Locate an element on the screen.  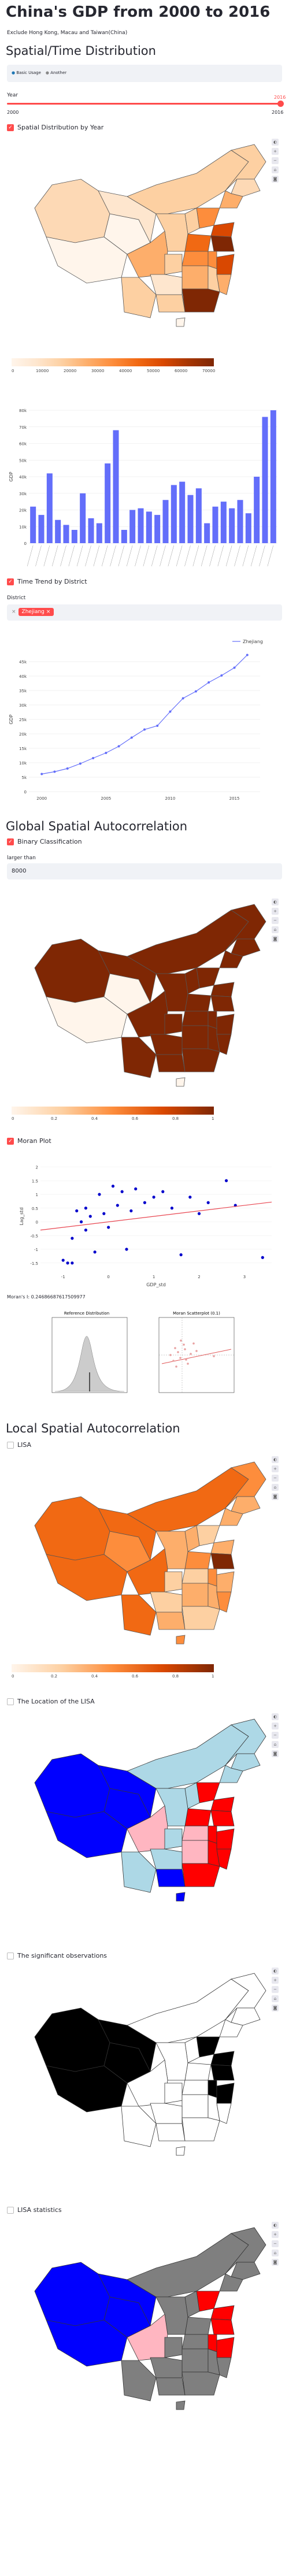
lisa-location-checkbox: The Location of the LISA is located at coordinates (51, 1702).